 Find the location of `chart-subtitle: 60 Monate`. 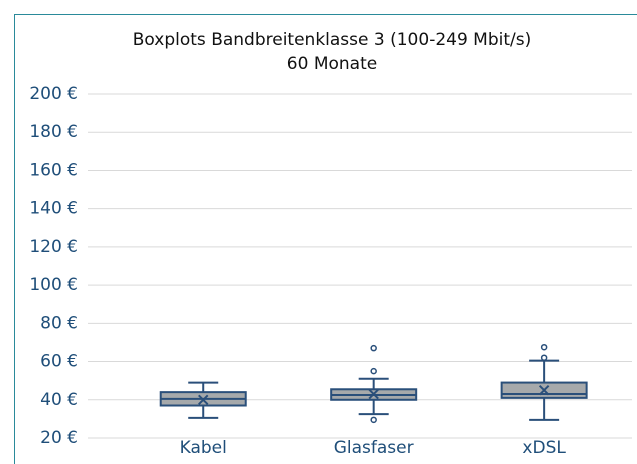

chart-subtitle: 60 Monate is located at coordinates (332, 64).